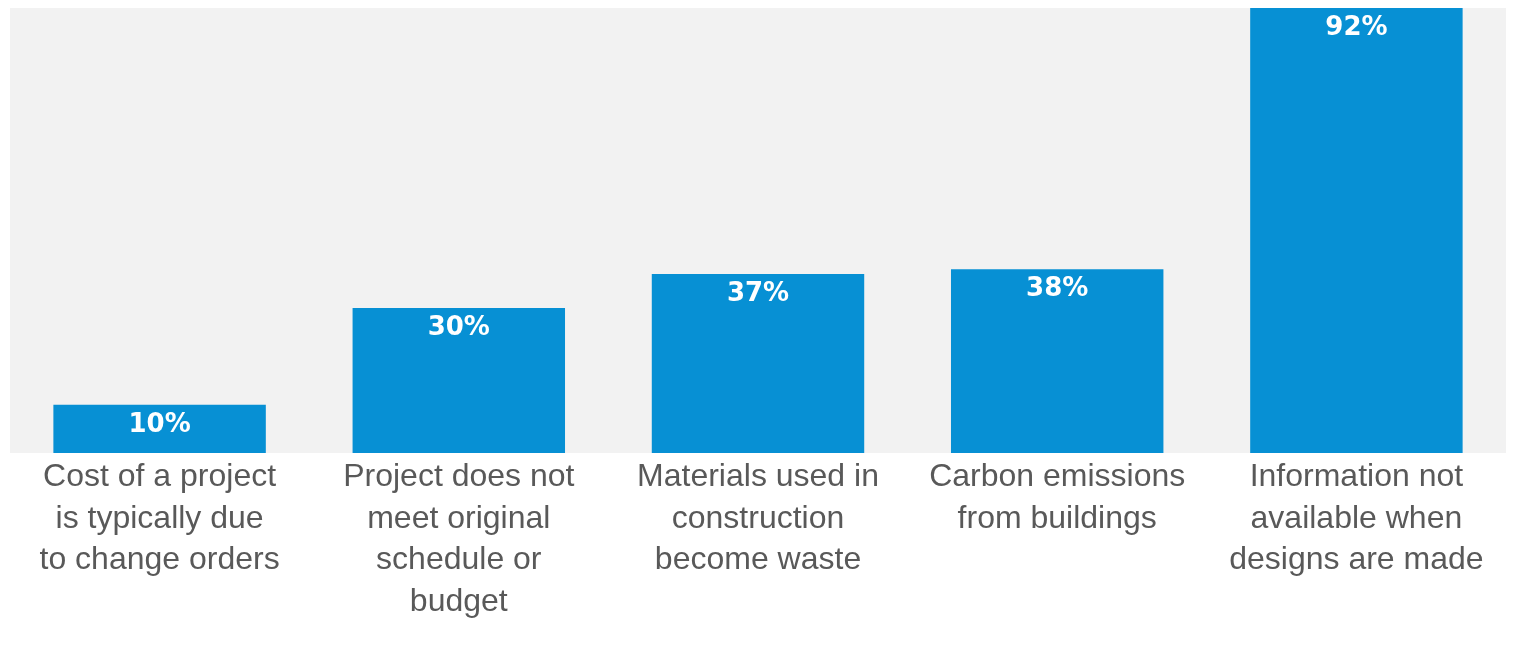 The height and width of the screenshot is (646, 1516). I want to click on x-tick-label: Project does not meet original schedule or budget, so click(459, 537).